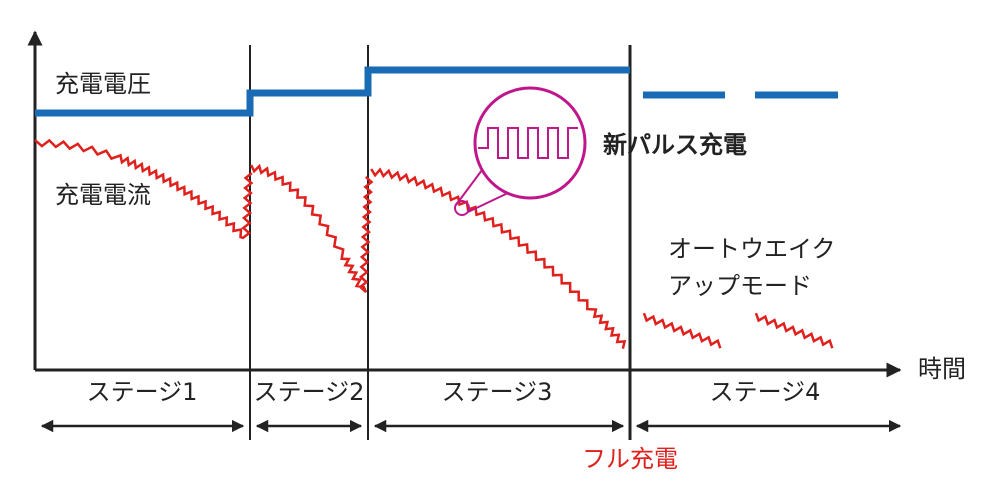  I want to click on stage-label: ステージ2, so click(309, 392).